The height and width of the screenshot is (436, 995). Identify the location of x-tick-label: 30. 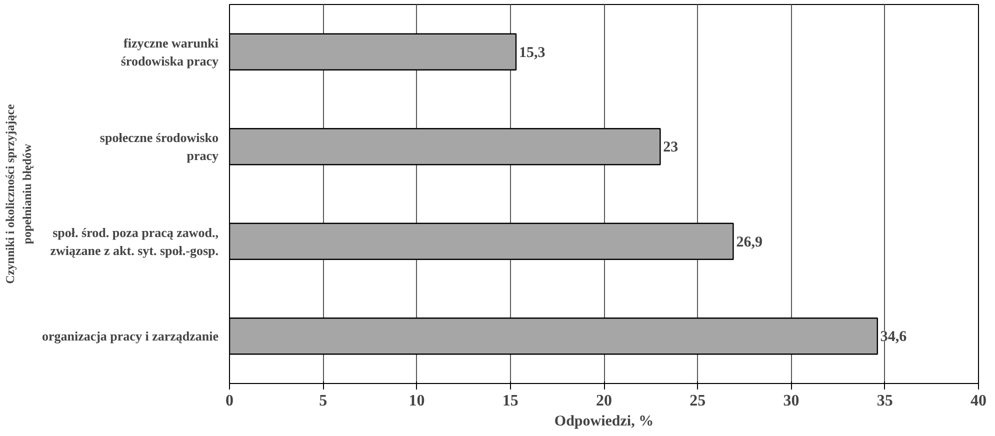
(791, 401).